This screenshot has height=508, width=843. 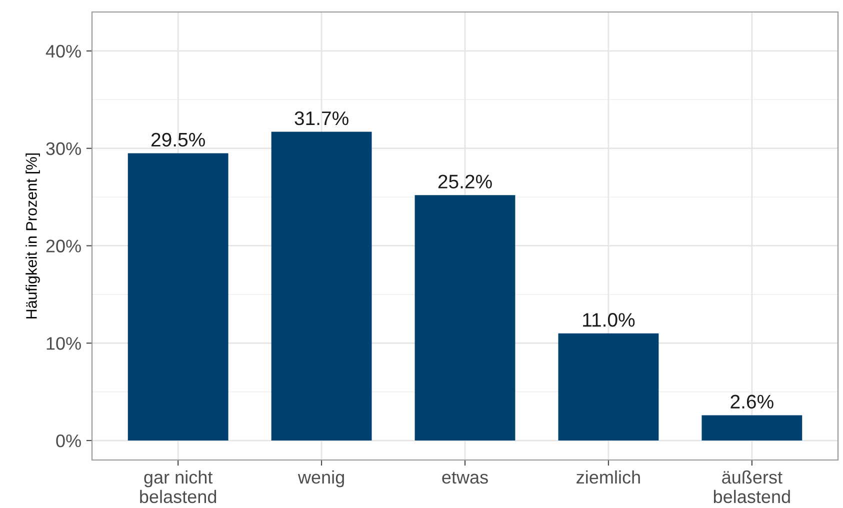 I want to click on x-tick-label: gar nicht belastend, so click(x=178, y=487).